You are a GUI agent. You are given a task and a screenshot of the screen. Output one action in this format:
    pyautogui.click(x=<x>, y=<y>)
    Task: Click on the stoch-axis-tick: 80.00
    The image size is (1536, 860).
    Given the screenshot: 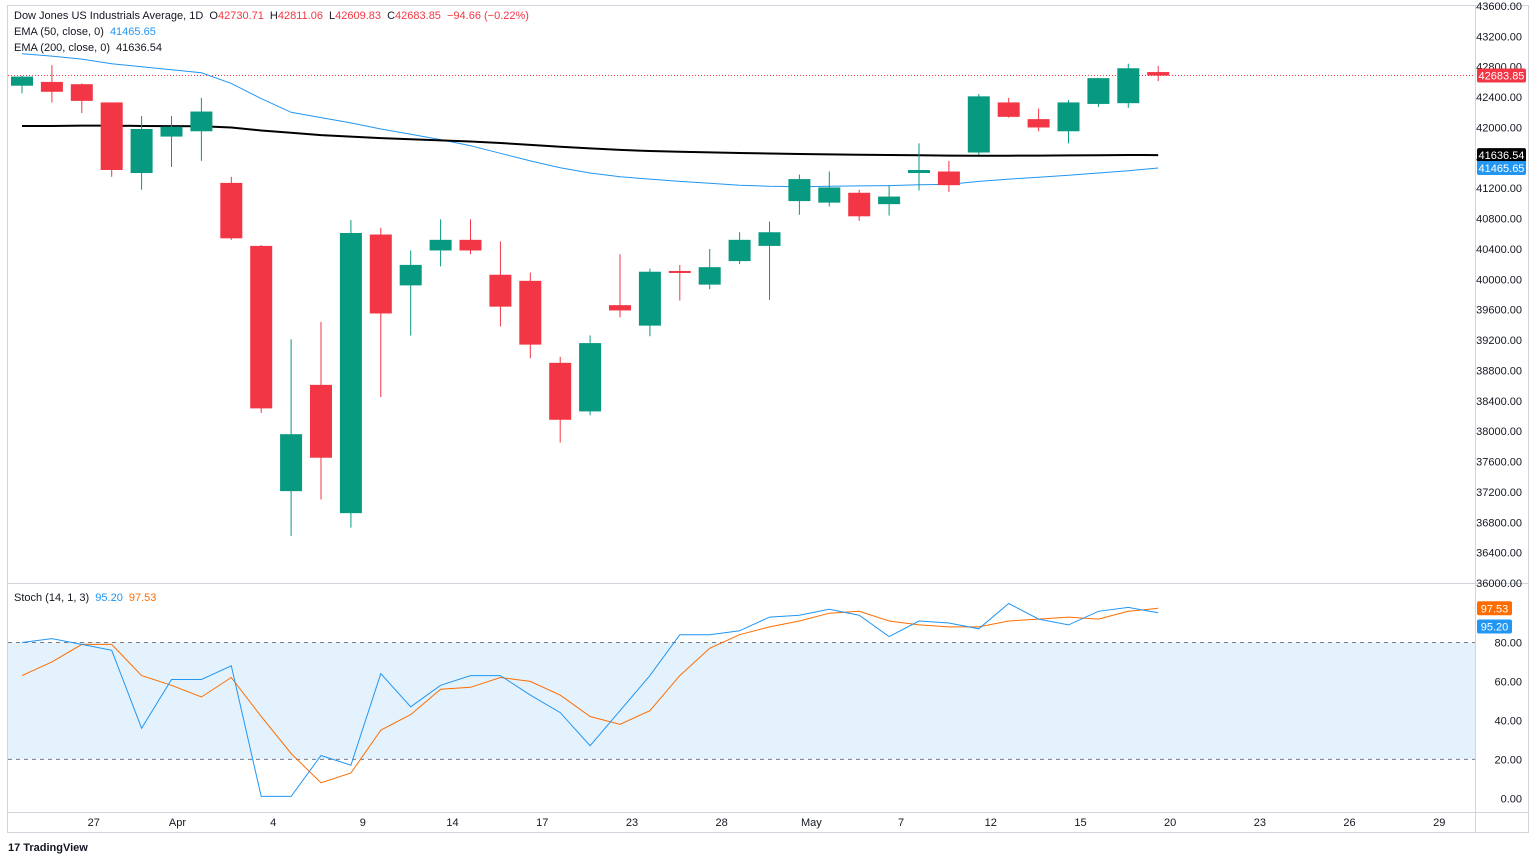 What is the action you would take?
    pyautogui.click(x=1508, y=643)
    